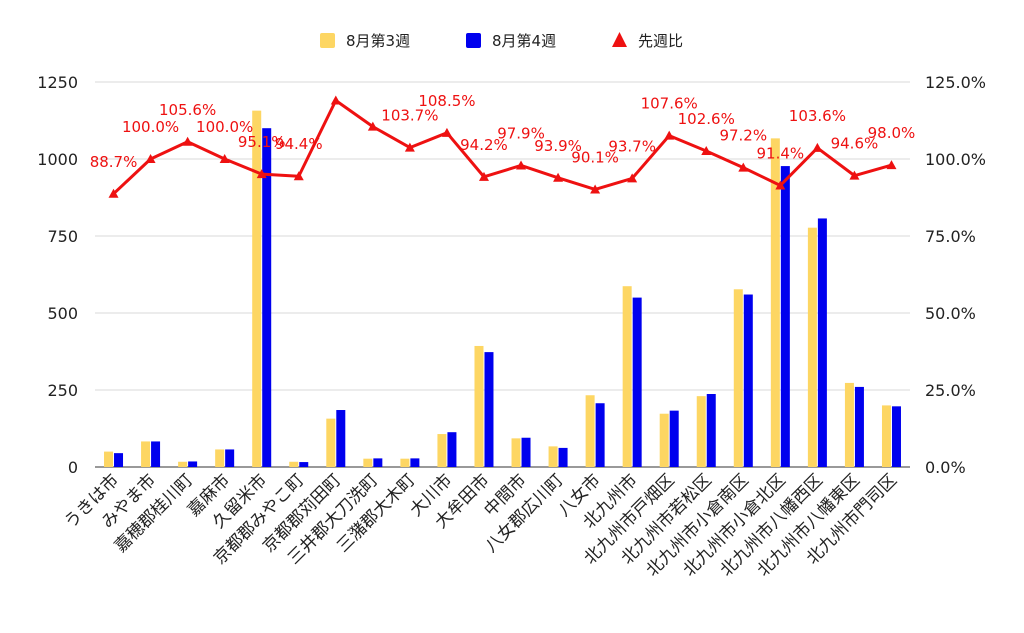 The image size is (1024, 633). What do you see at coordinates (378, 41) in the screenshot?
I see `legend-label: 8月第3週` at bounding box center [378, 41].